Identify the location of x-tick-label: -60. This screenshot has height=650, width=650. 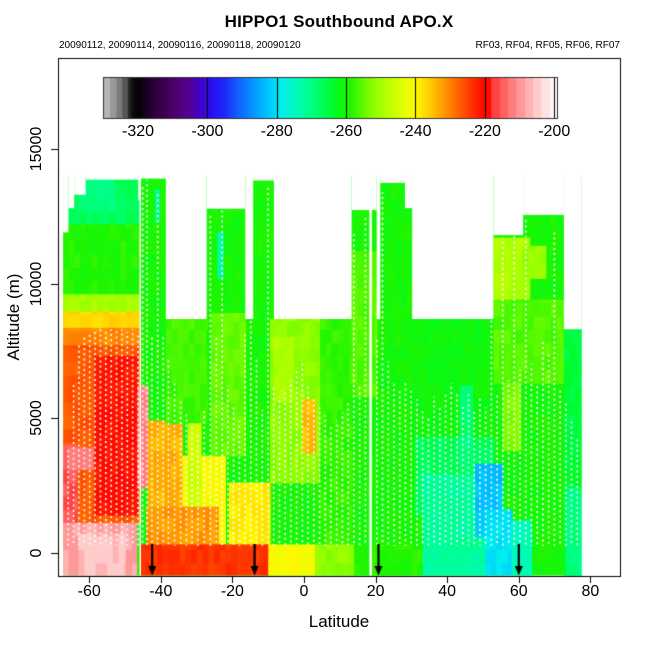
(89, 591).